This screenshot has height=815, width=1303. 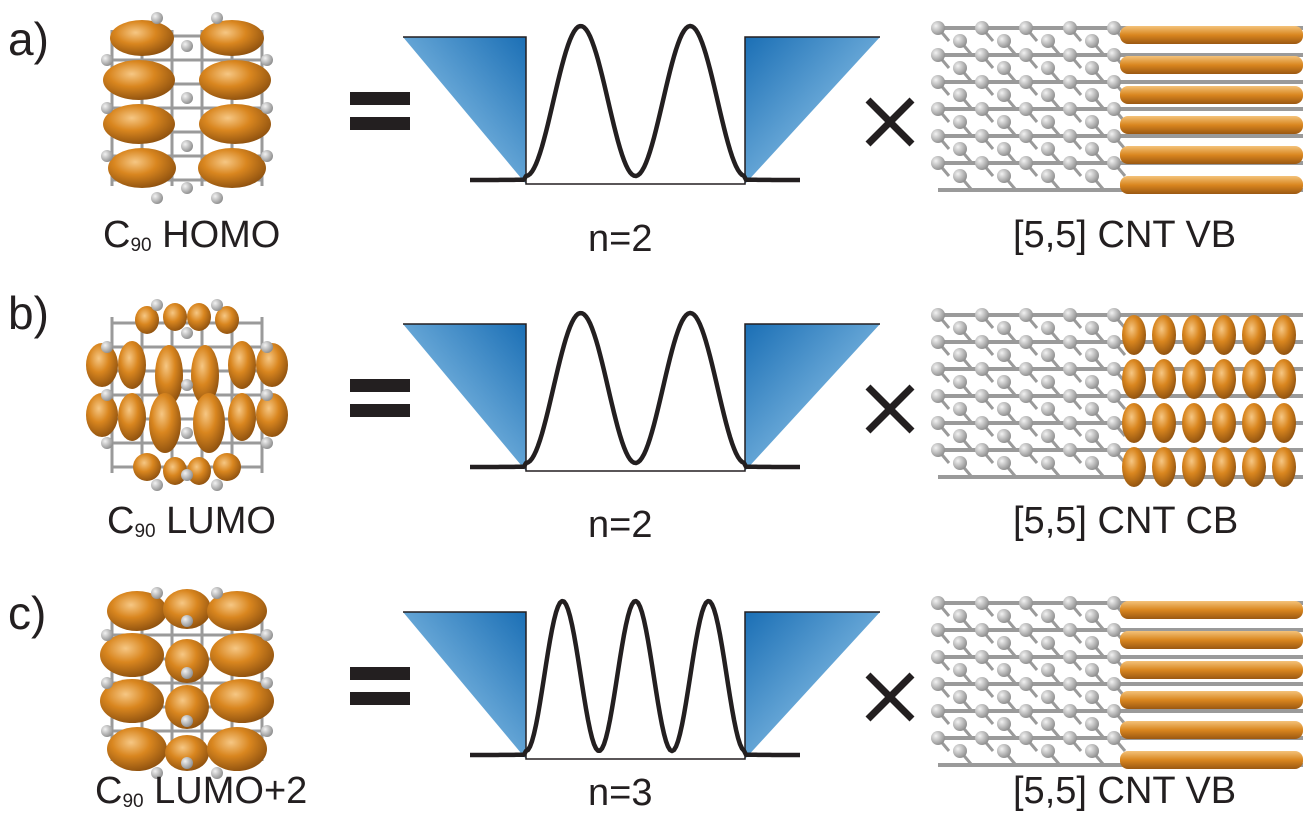 What do you see at coordinates (380, 385) in the screenshot?
I see `equals-sign-top-bar` at bounding box center [380, 385].